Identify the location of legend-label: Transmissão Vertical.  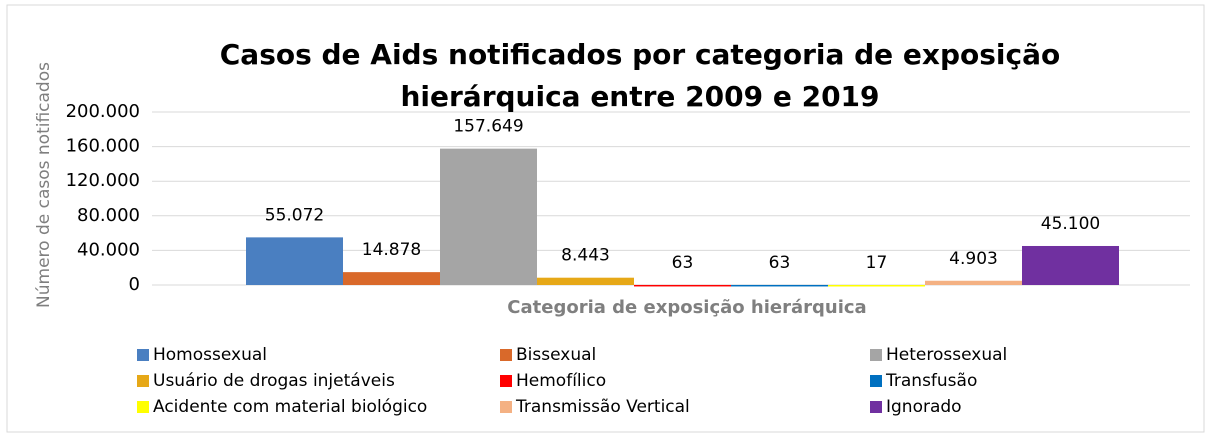
(602, 407).